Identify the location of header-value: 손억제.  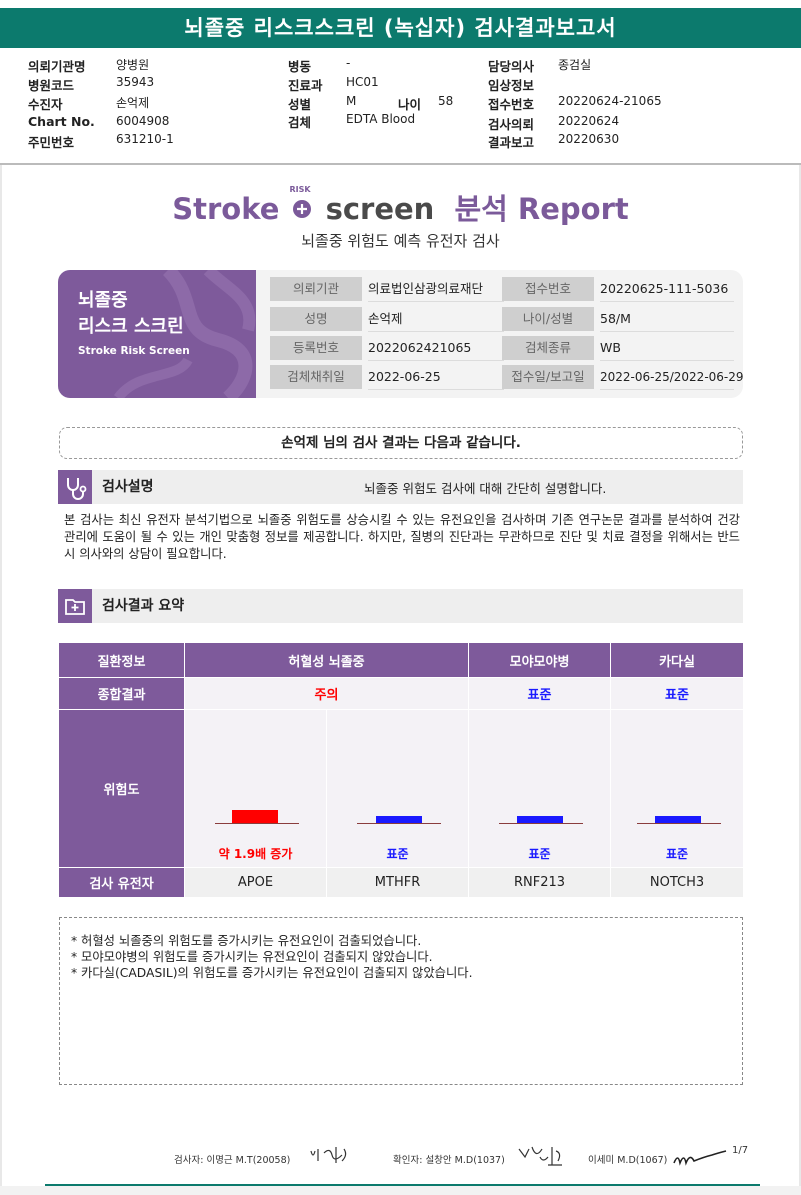
(133, 103).